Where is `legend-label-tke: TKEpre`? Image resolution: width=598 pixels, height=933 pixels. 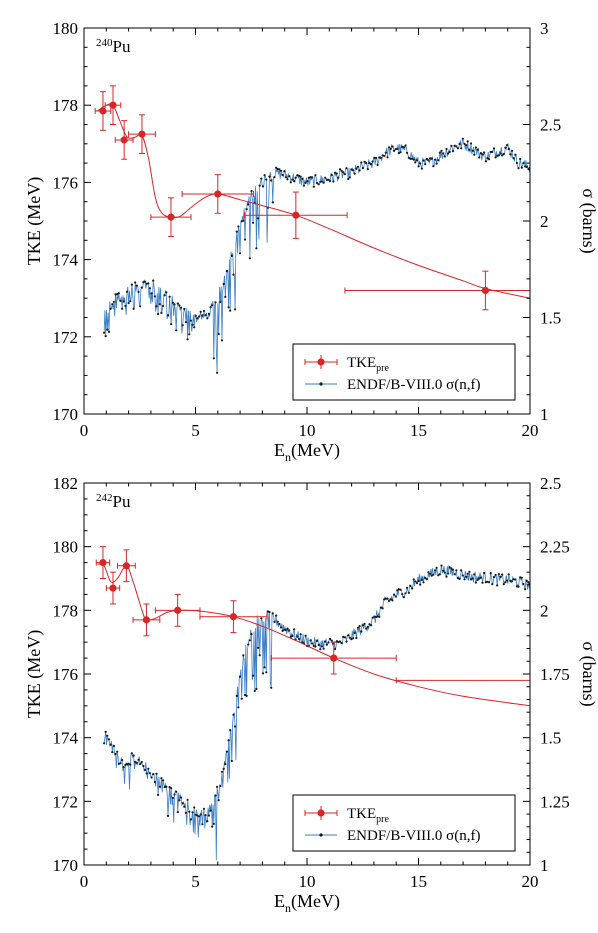 legend-label-tke: TKEpre is located at coordinates (368, 364).